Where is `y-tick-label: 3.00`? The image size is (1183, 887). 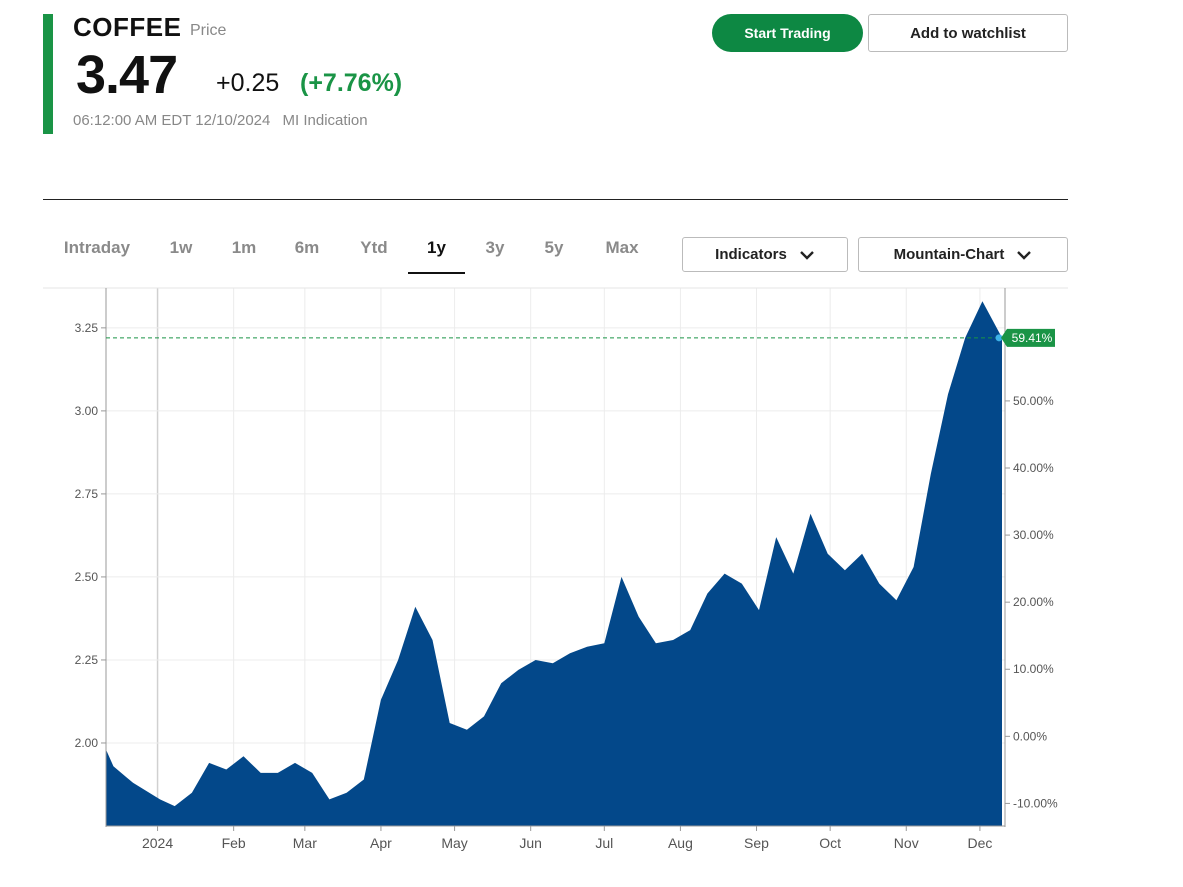
y-tick-label: 3.00 is located at coordinates (87, 411).